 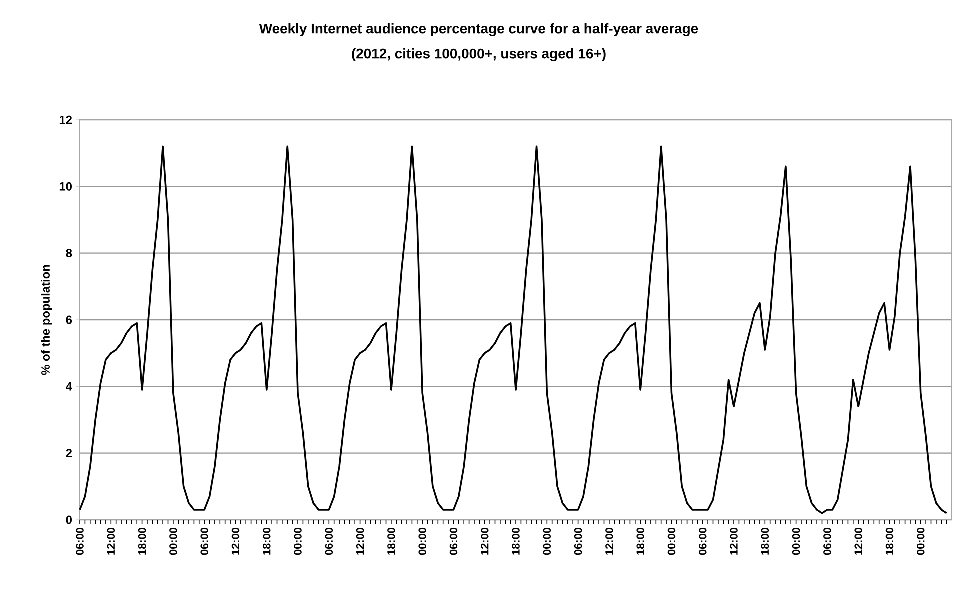 What do you see at coordinates (66, 120) in the screenshot?
I see `y-tick-label: 12` at bounding box center [66, 120].